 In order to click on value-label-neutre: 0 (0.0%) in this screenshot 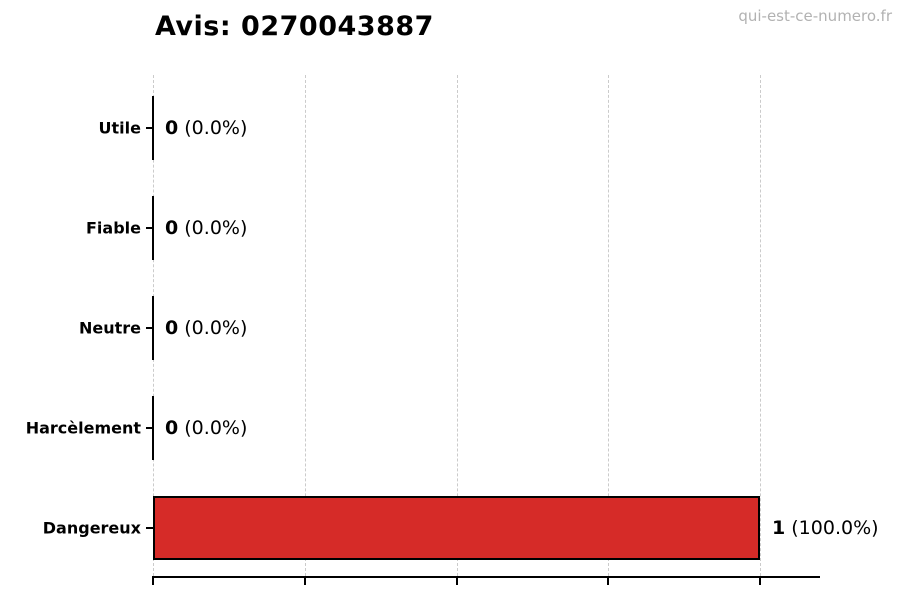, I will do `click(206, 328)`.